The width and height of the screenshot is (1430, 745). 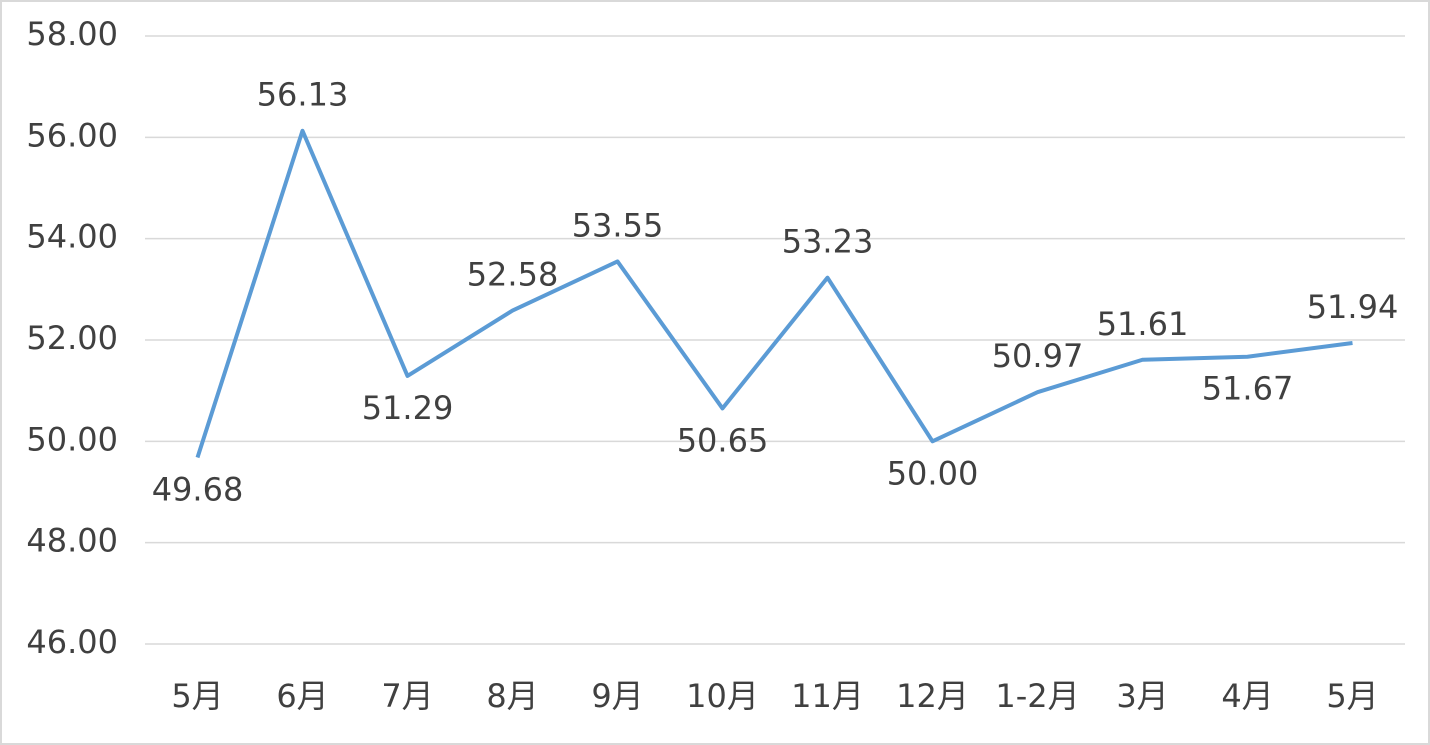 What do you see at coordinates (722, 696) in the screenshot?
I see `x-tick-label: 10月` at bounding box center [722, 696].